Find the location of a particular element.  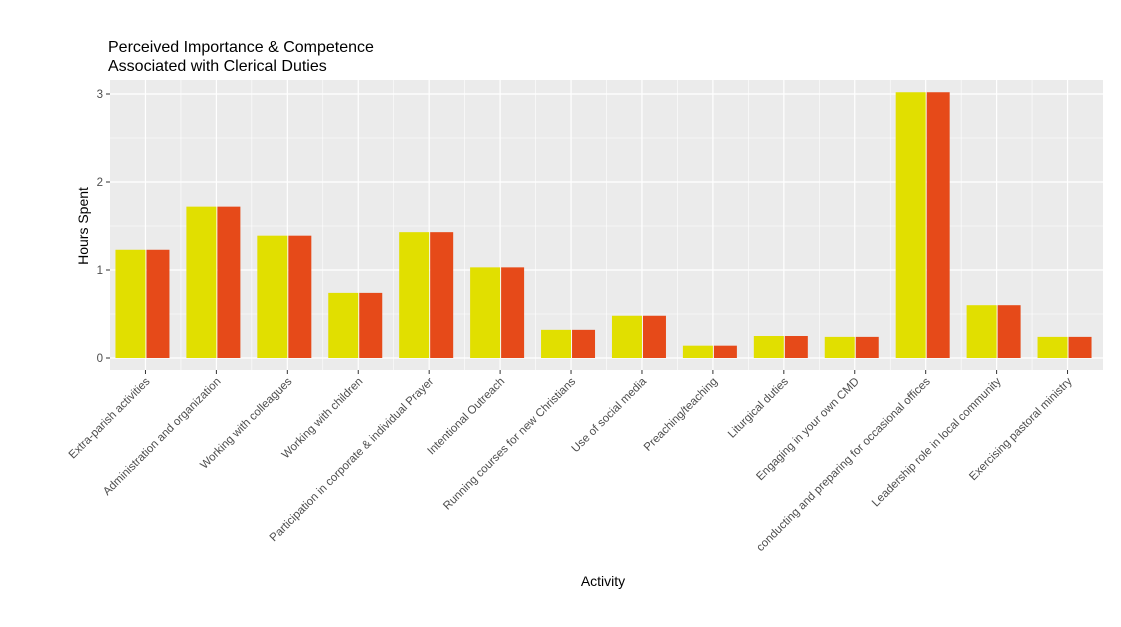

x-tick-label: Use of social media is located at coordinates (610, 415).